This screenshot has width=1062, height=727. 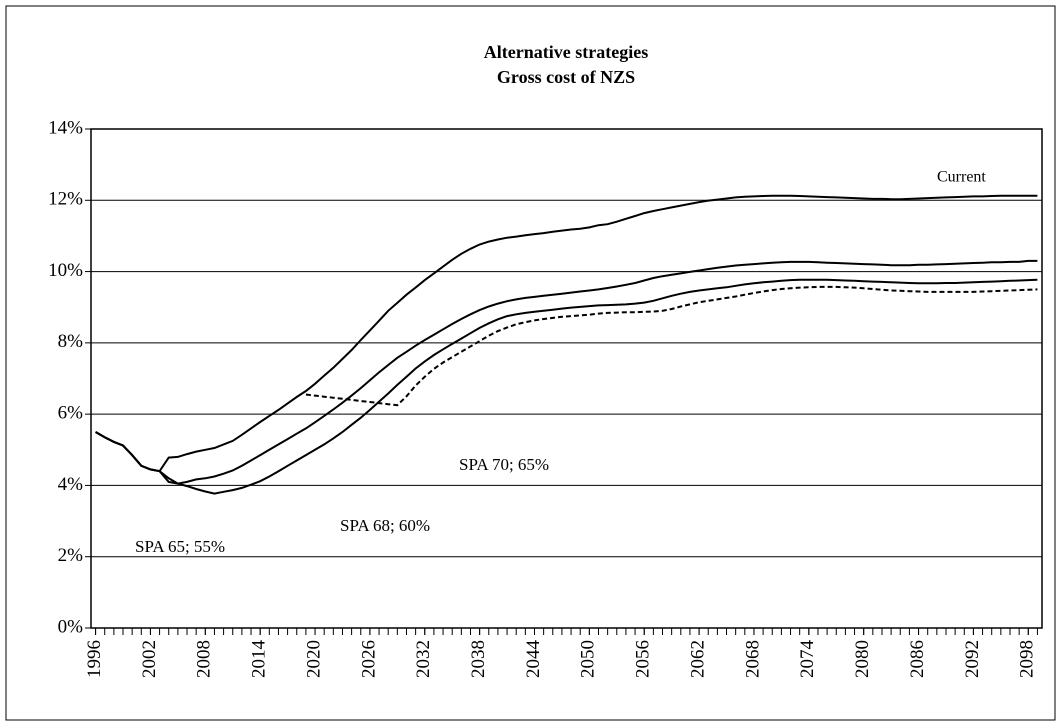 What do you see at coordinates (671, 346) in the screenshot?
I see `series-line` at bounding box center [671, 346].